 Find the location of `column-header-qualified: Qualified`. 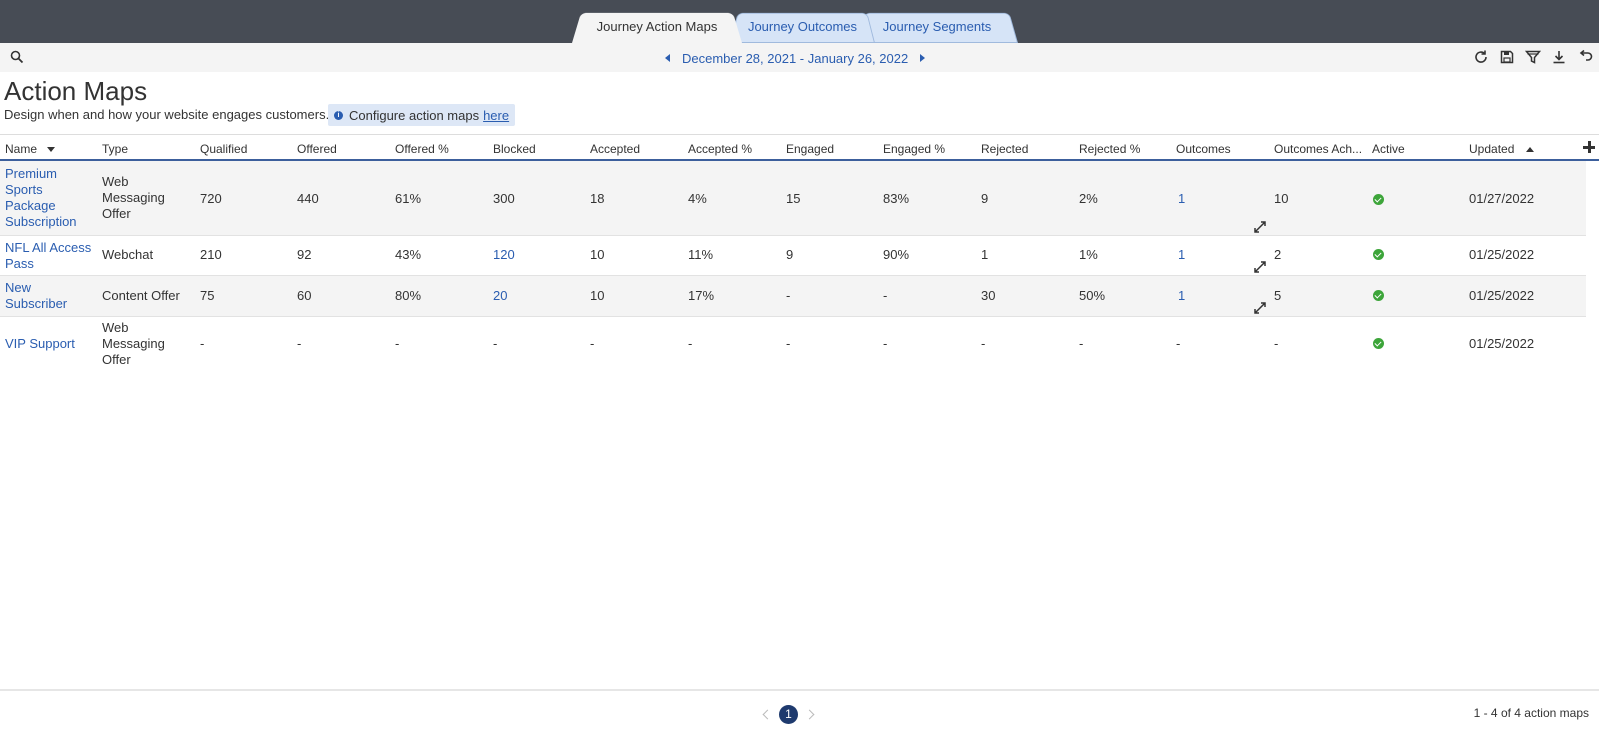

column-header-qualified: Qualified is located at coordinates (224, 149).